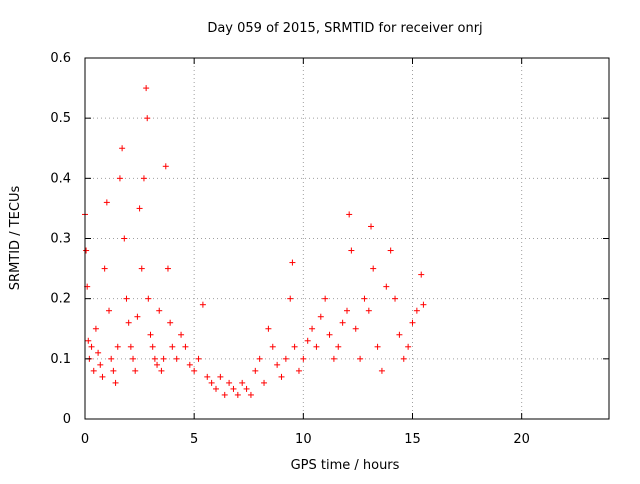 Image resolution: width=640 pixels, height=484 pixels. Describe the element at coordinates (60, 58) in the screenshot. I see `y-tick-label: 0.6` at that location.